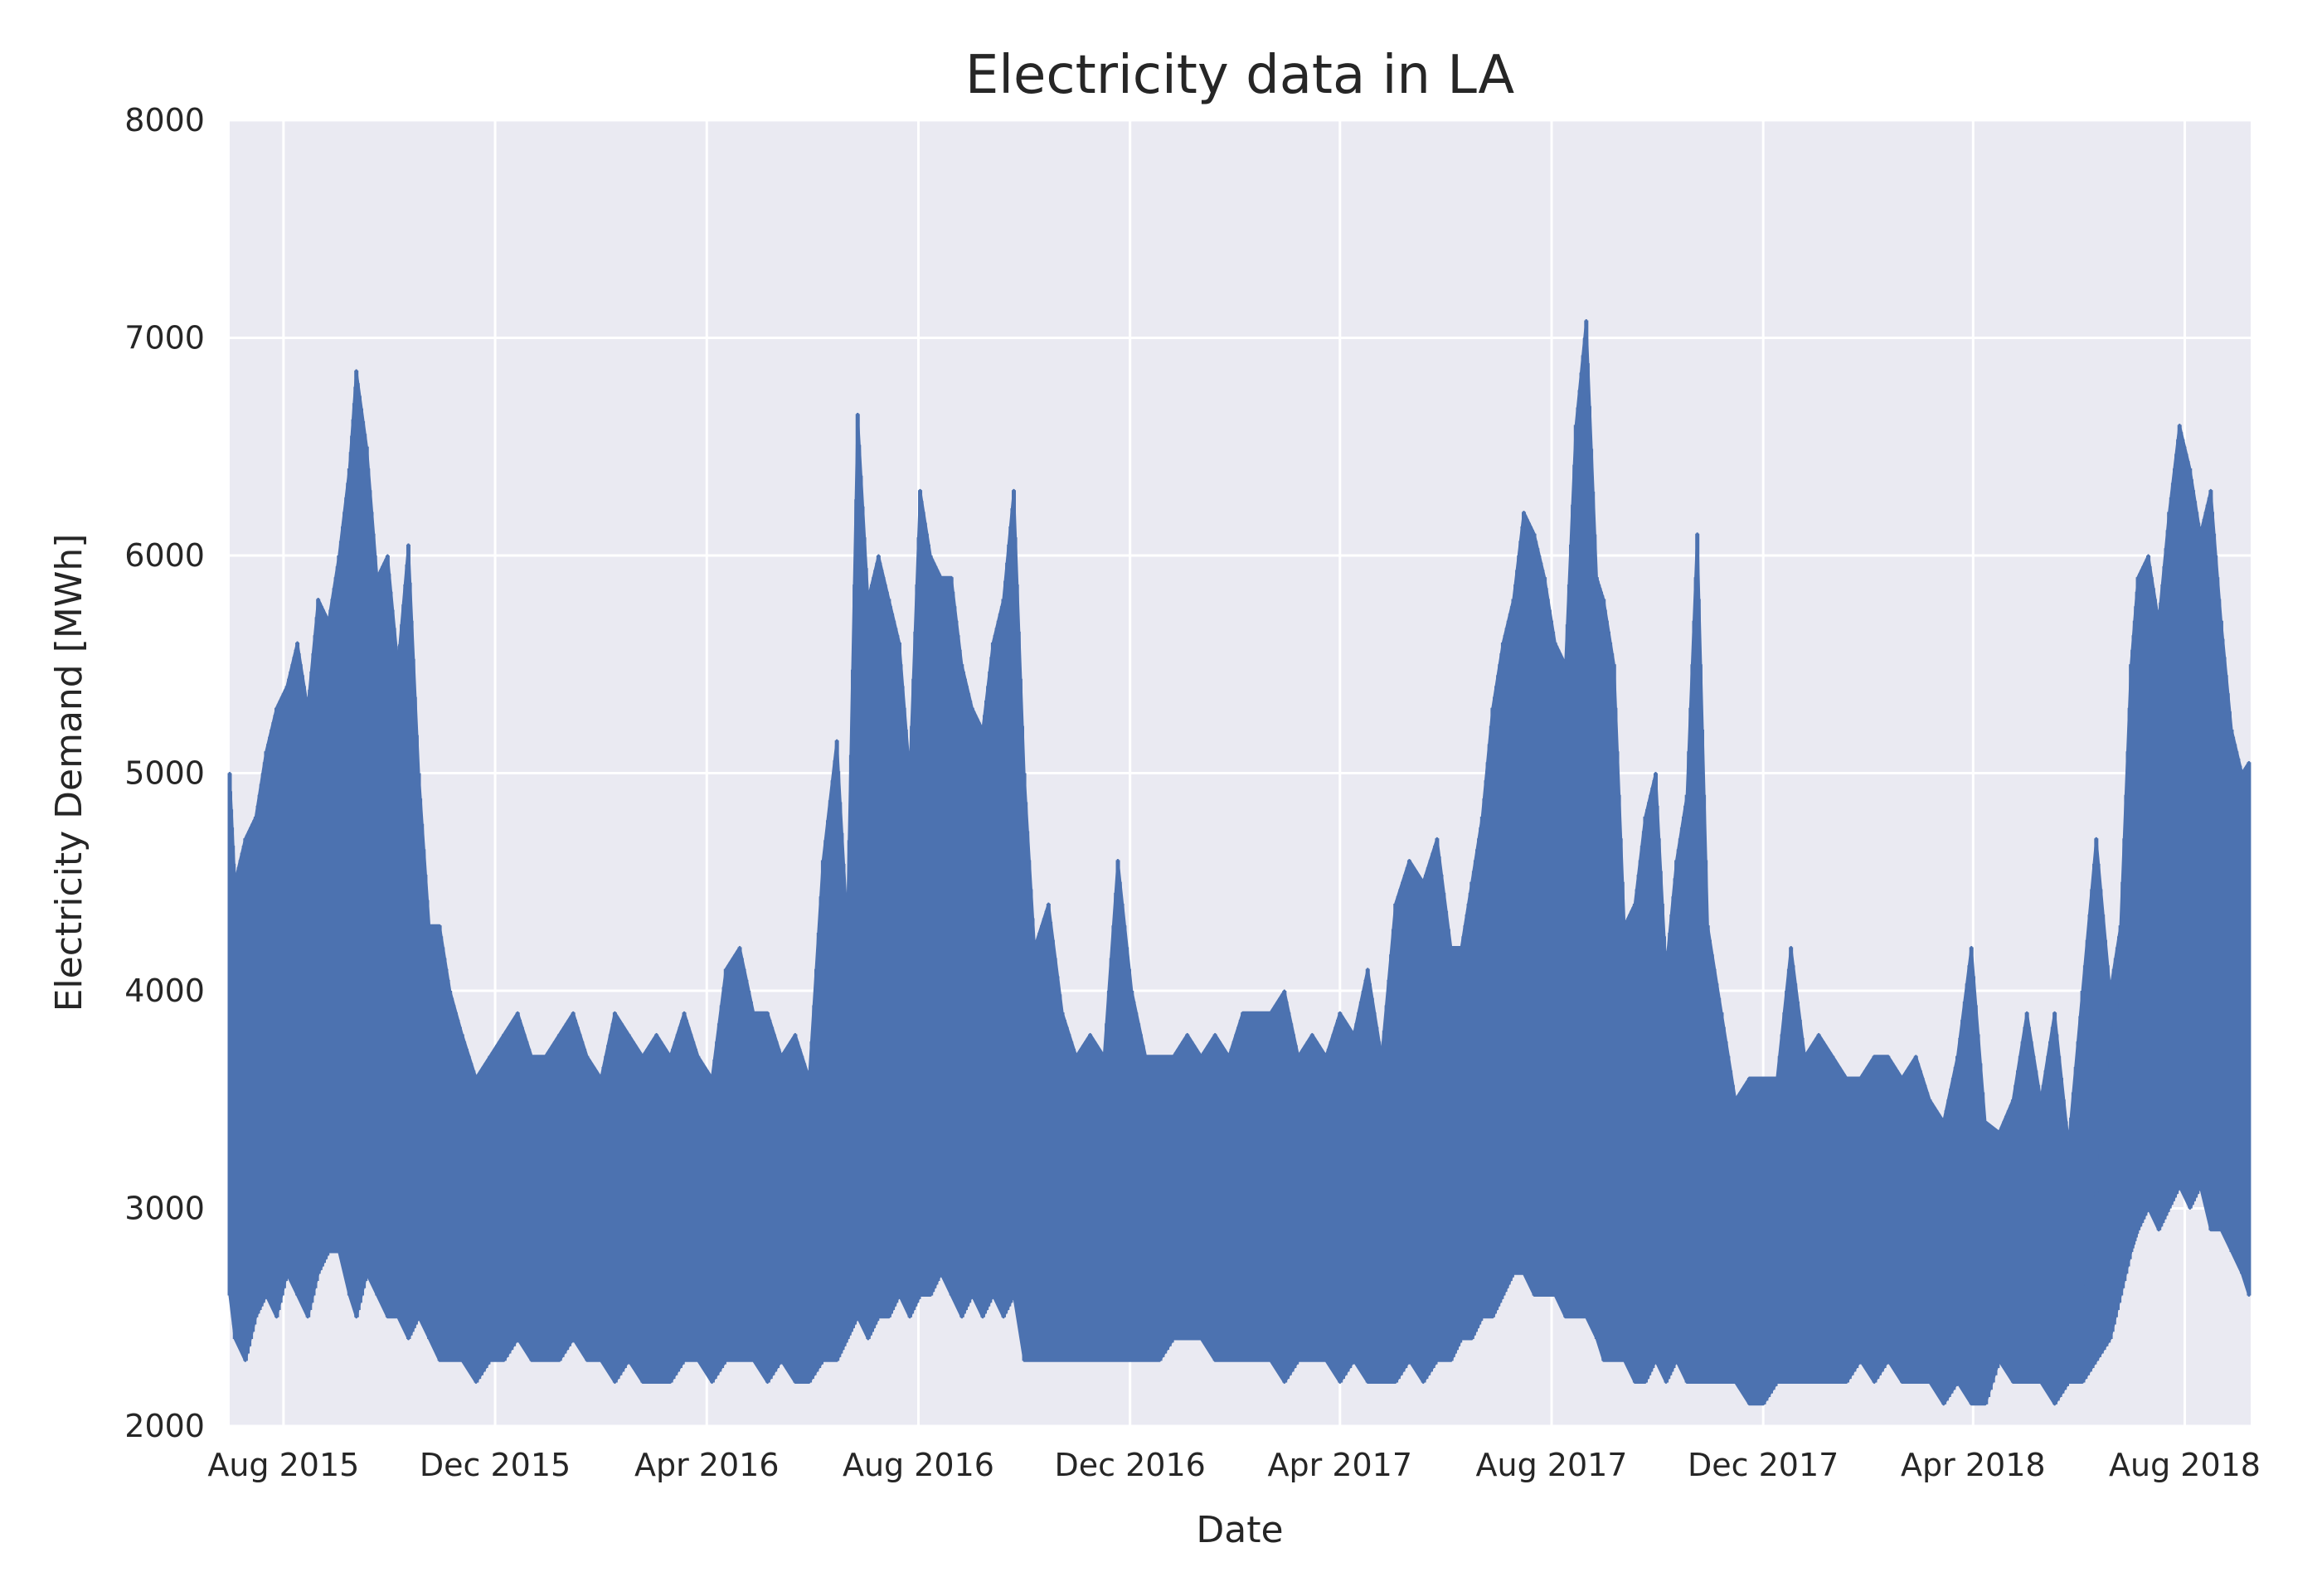 The width and height of the screenshot is (2322, 1596). What do you see at coordinates (164, 1426) in the screenshot?
I see `y-tick-label: 2000` at bounding box center [164, 1426].